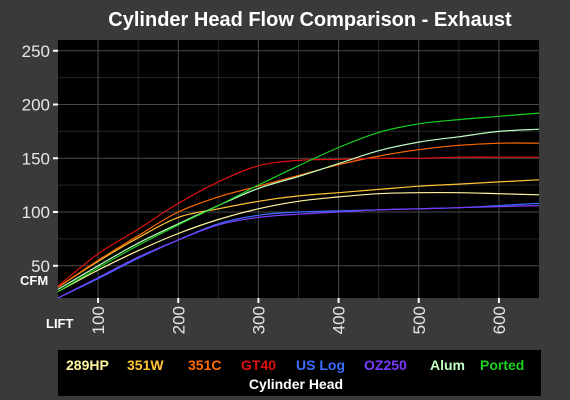 The image size is (570, 400). I want to click on x-tick-label: 500, so click(419, 320).